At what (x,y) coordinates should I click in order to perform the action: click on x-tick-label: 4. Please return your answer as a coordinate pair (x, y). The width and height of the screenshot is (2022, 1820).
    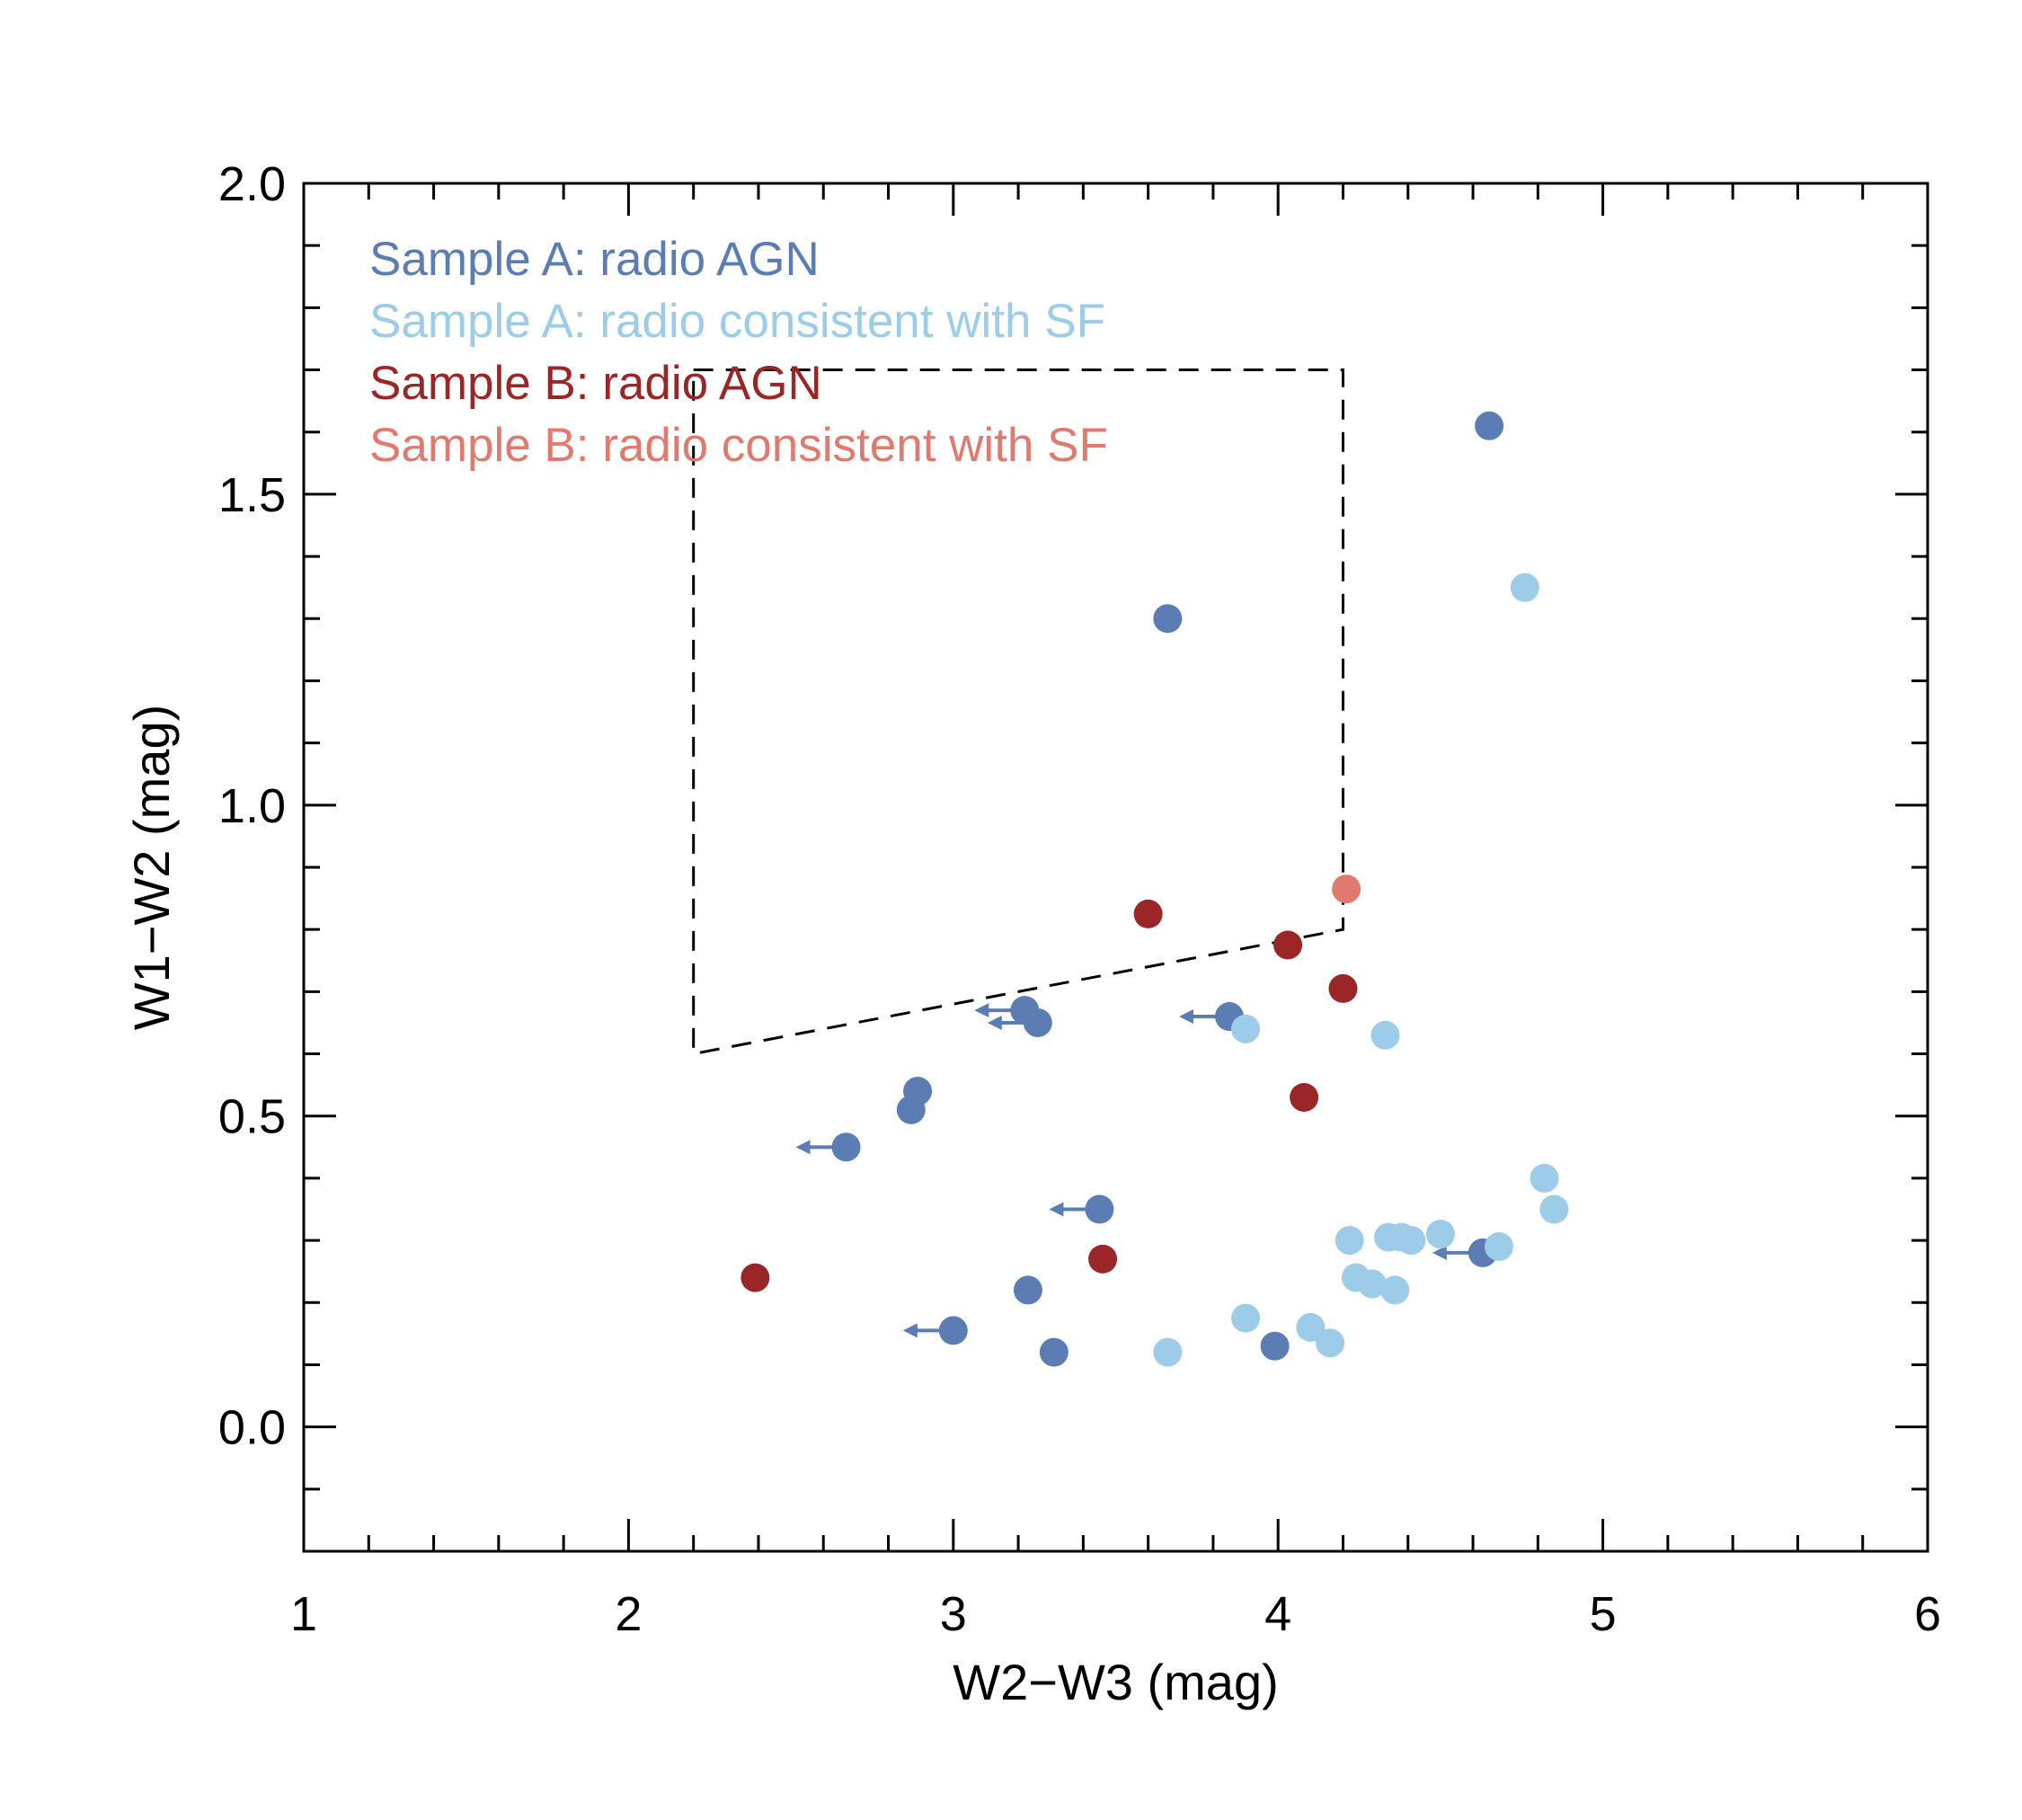
    Looking at the image, I should click on (1277, 1614).